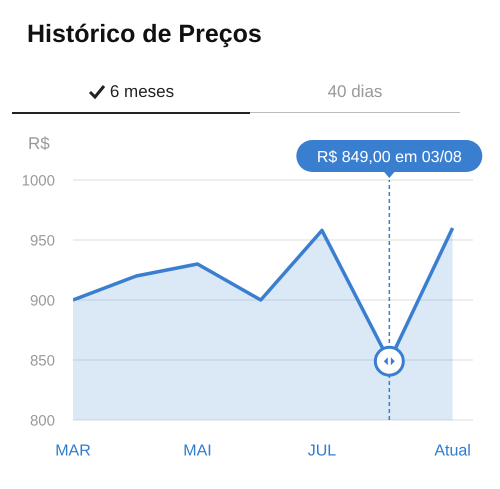 The width and height of the screenshot is (500, 489). I want to click on y-axis-title: R$, so click(39, 144).